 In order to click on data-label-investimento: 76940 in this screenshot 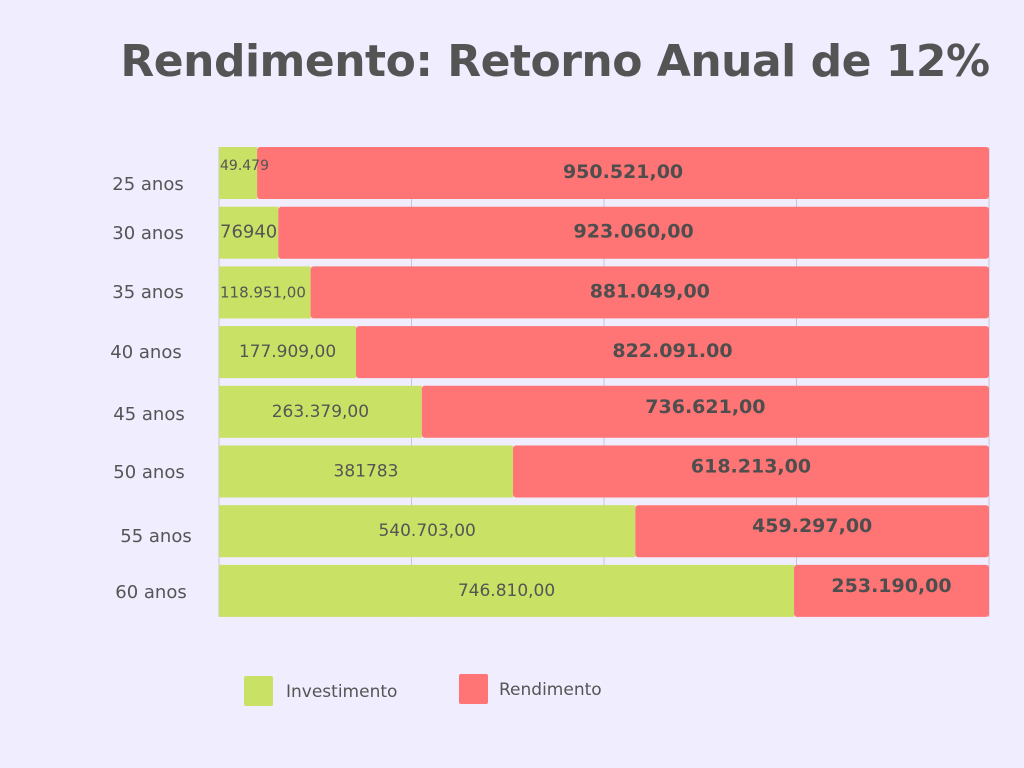, I will do `click(248, 232)`.